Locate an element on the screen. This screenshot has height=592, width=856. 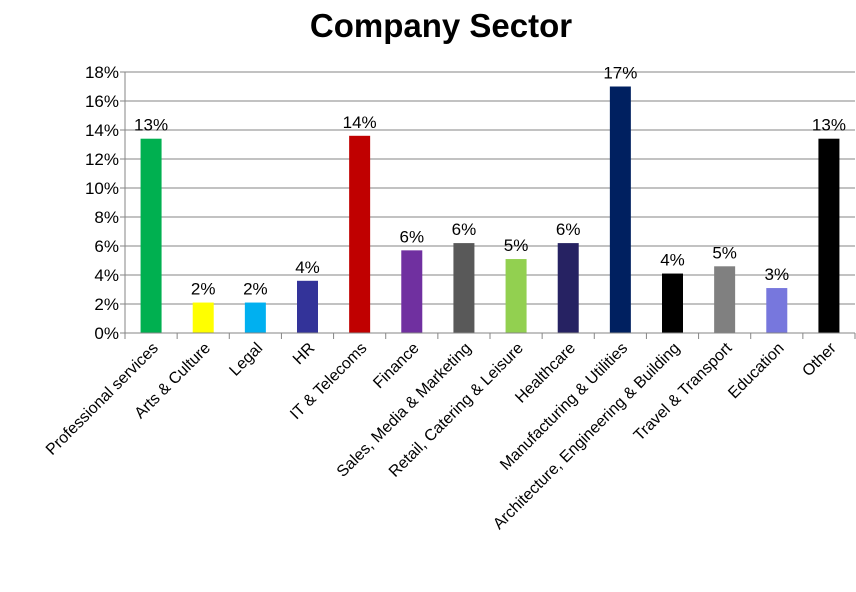
data-label: 14% is located at coordinates (360, 122).